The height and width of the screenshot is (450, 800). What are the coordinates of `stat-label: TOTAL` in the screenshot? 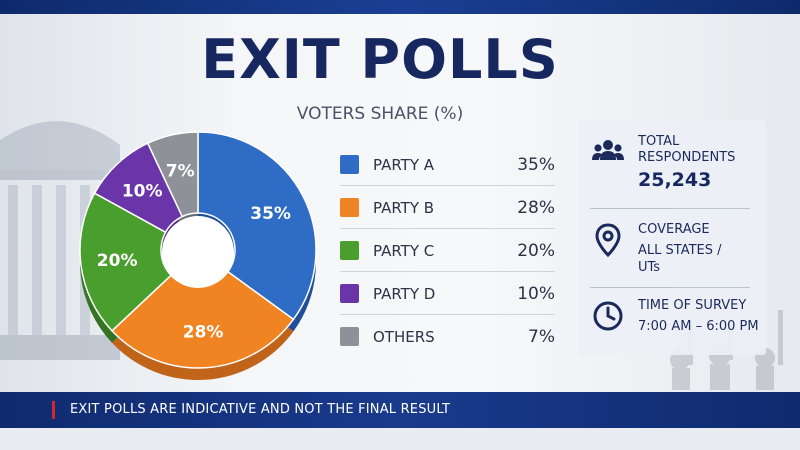 It's located at (659, 141).